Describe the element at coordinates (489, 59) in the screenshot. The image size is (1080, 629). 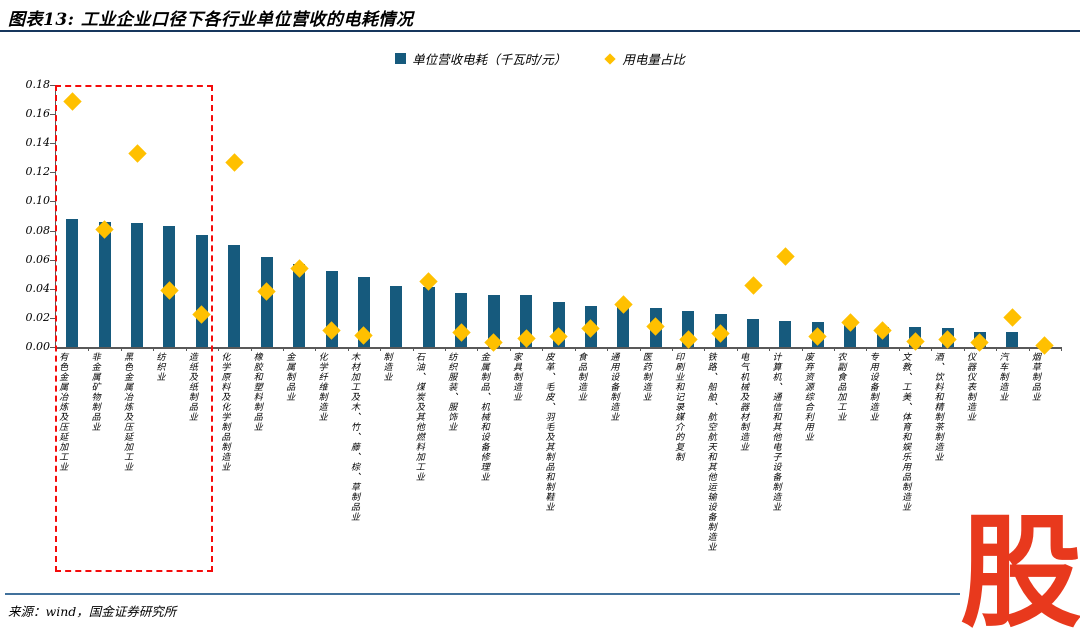
I see `legend-label: 单位营收电耗（千瓦时/元）` at that location.